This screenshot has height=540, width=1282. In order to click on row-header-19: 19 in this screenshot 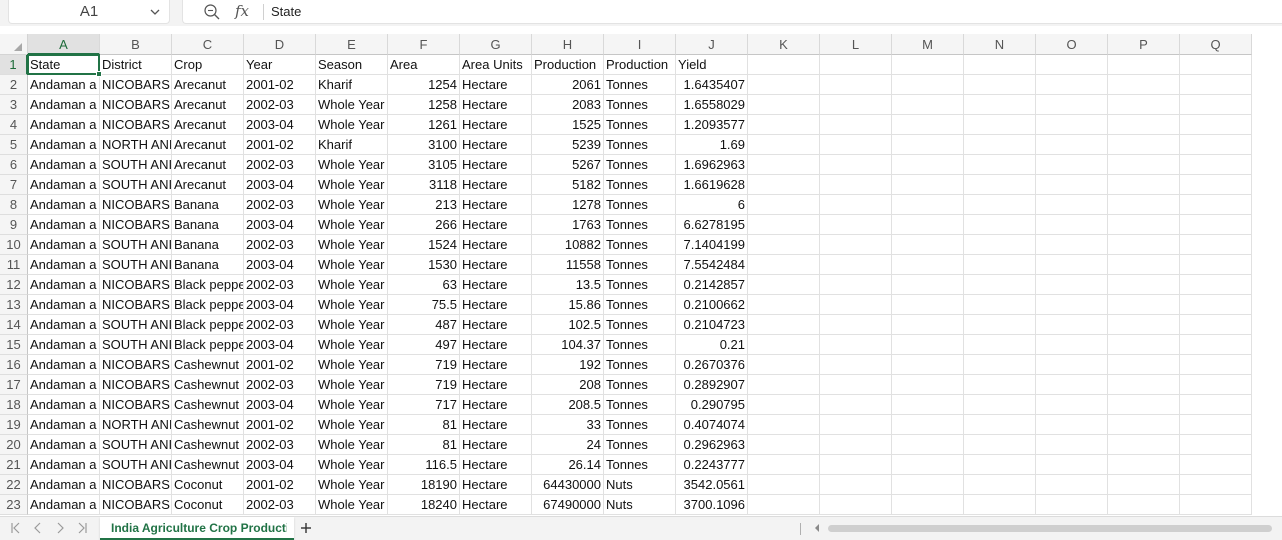, I will do `click(14, 425)`.